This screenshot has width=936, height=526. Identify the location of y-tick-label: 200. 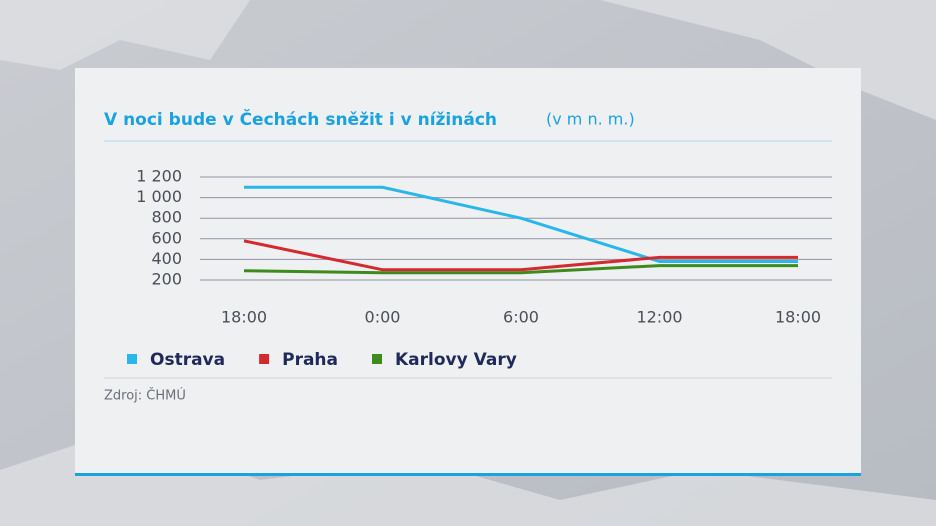
(166, 279).